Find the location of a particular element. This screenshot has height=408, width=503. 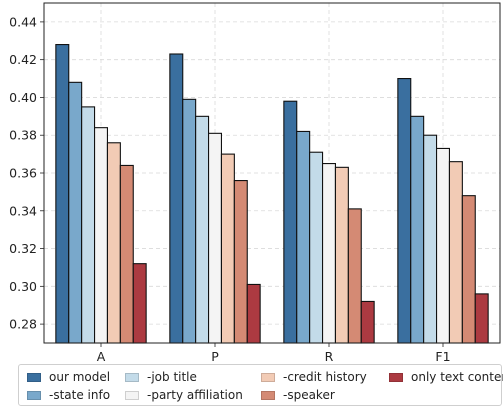

bar-party-affiliation-f1 is located at coordinates (442, 245).